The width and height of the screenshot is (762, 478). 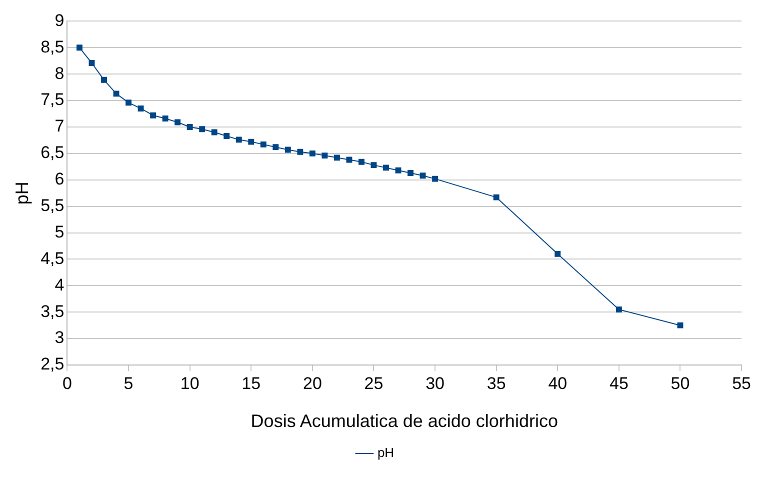 What do you see at coordinates (374, 383) in the screenshot?
I see `x-tick-label: 25` at bounding box center [374, 383].